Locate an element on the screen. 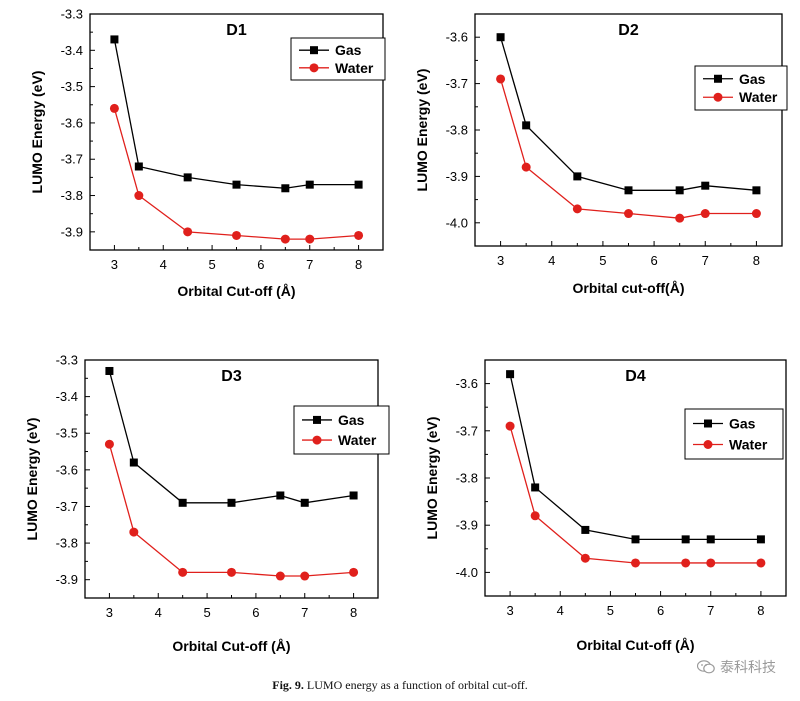  chart-title: D3 is located at coordinates (231, 376).